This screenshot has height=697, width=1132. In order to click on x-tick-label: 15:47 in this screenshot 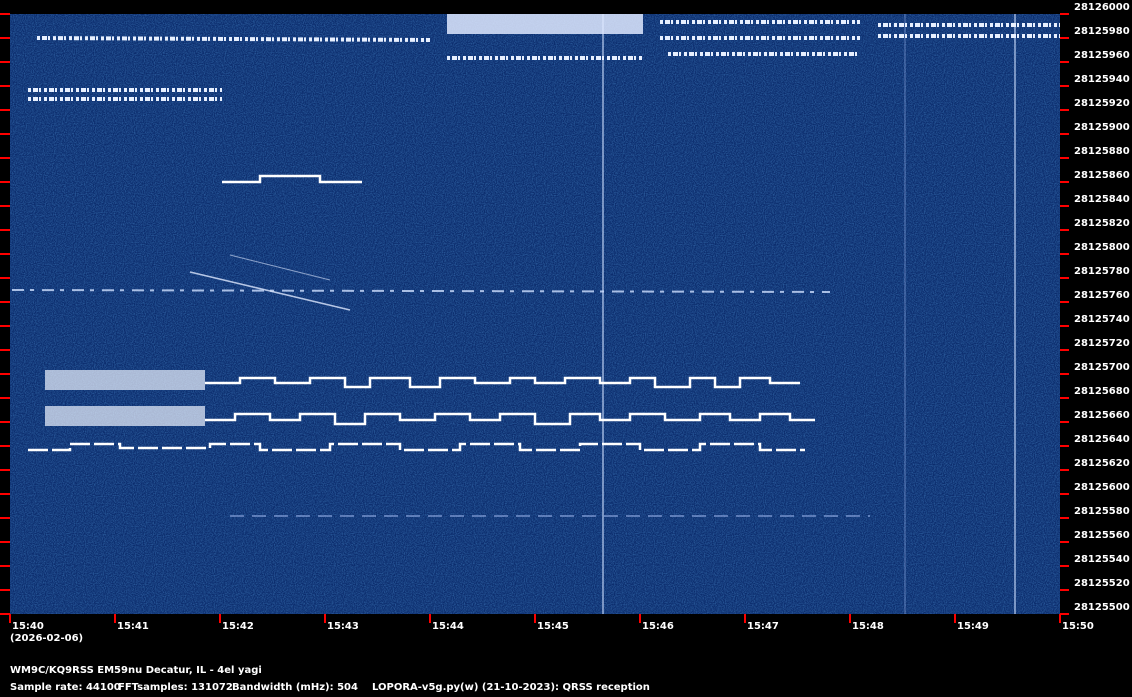, I will do `click(763, 626)`.